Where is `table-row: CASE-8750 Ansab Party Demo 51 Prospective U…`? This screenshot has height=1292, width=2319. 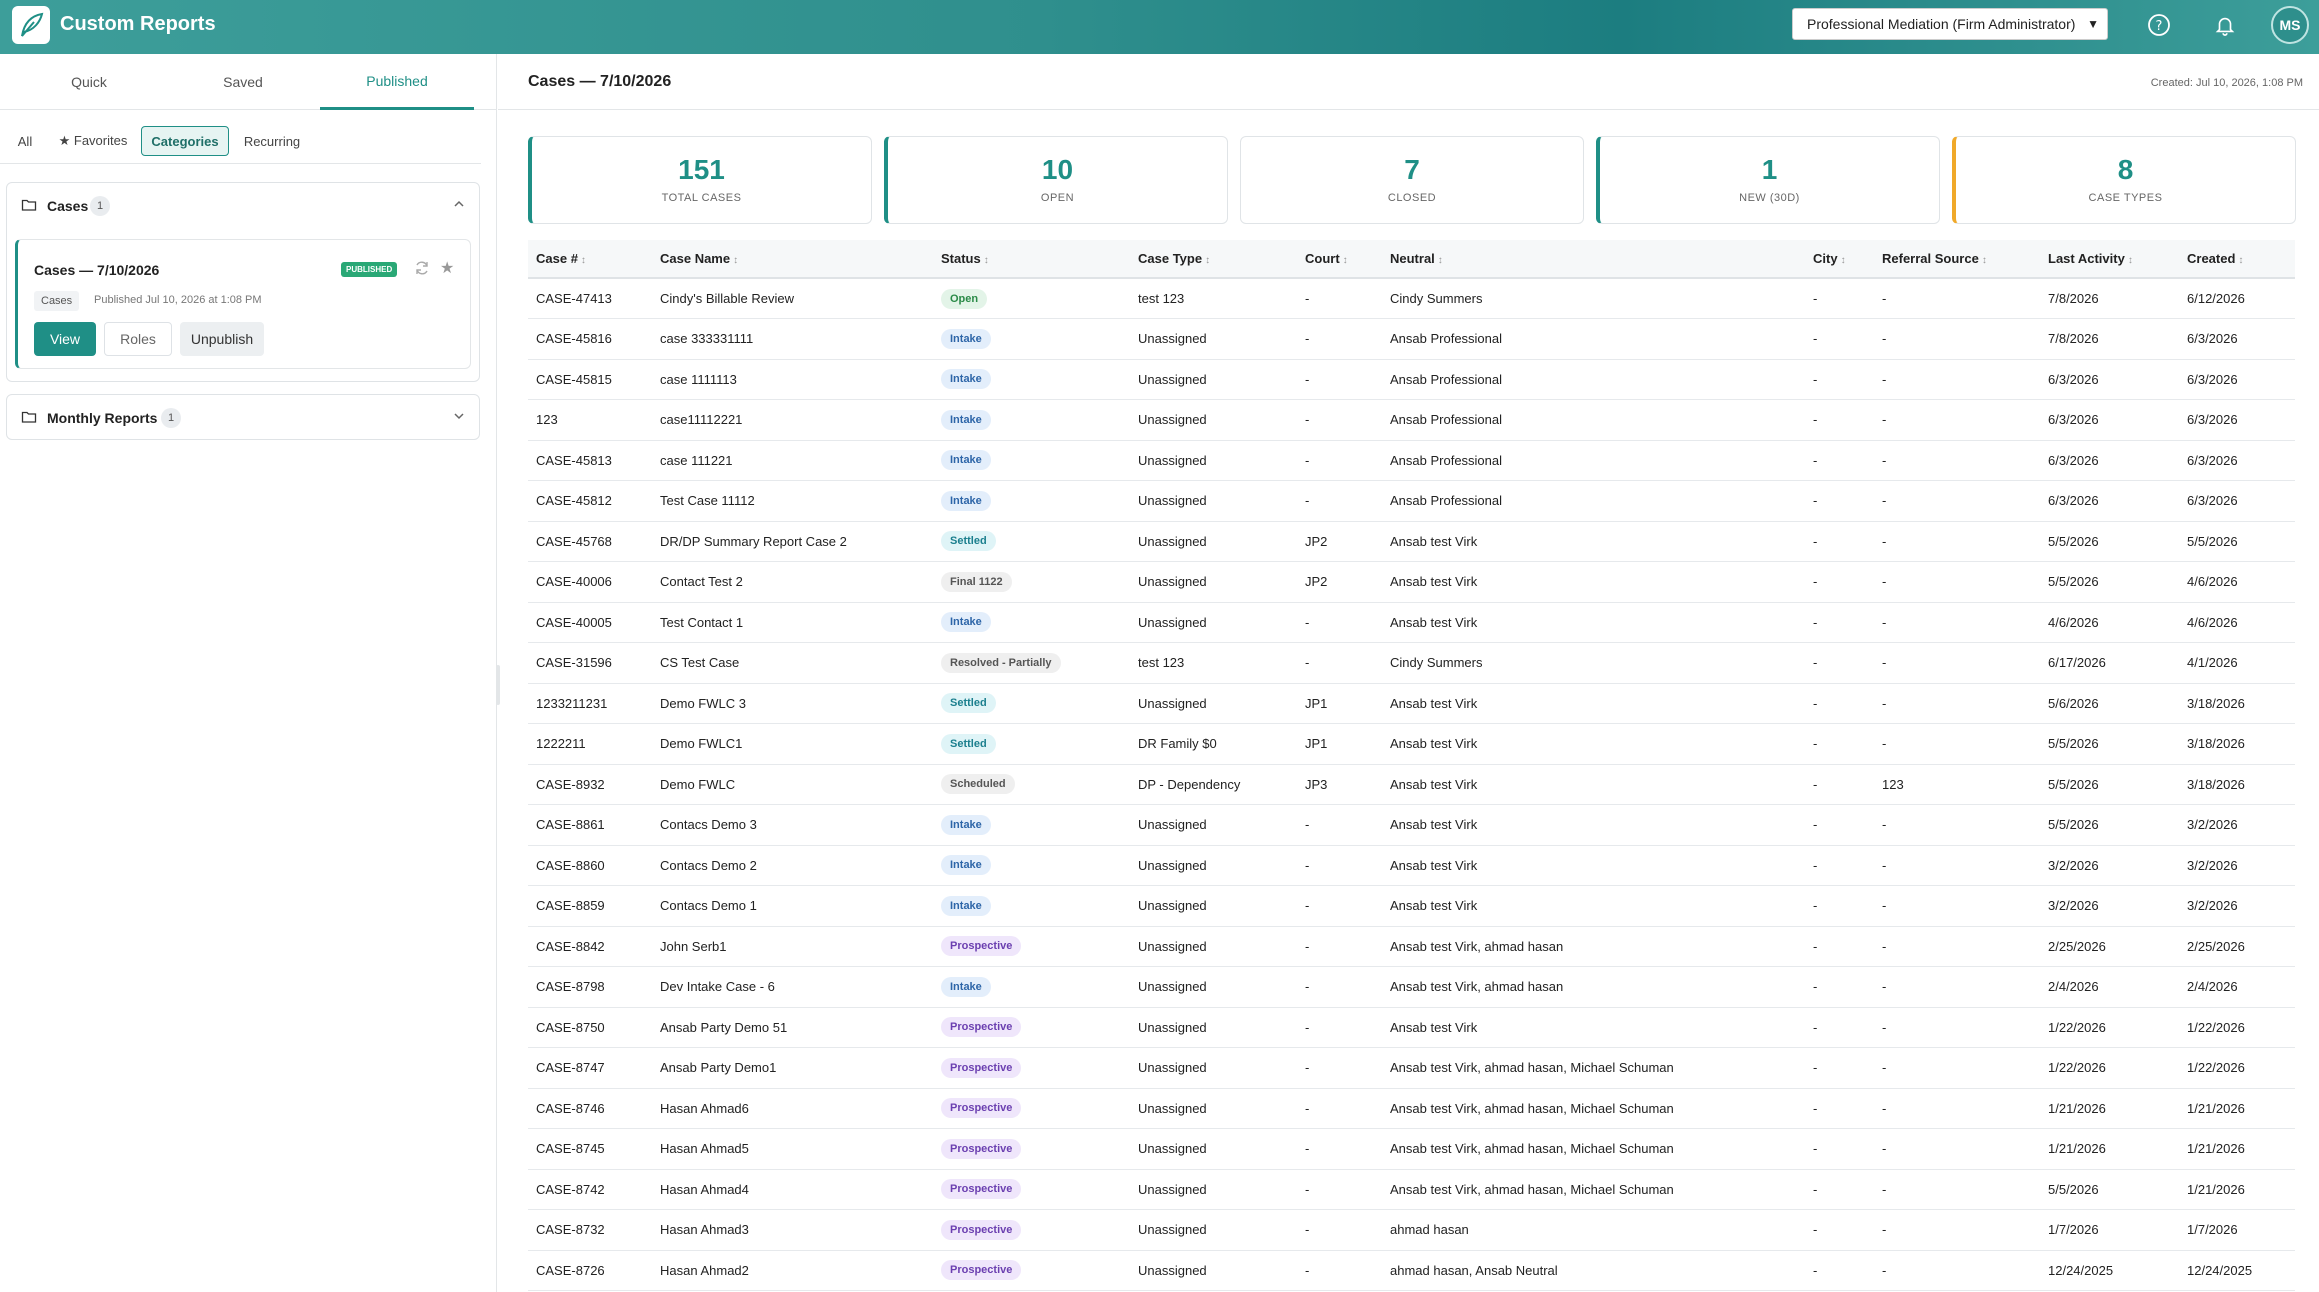
table-row: CASE-8750 Ansab Party Demo 51 Prospective U… is located at coordinates (1411, 1027).